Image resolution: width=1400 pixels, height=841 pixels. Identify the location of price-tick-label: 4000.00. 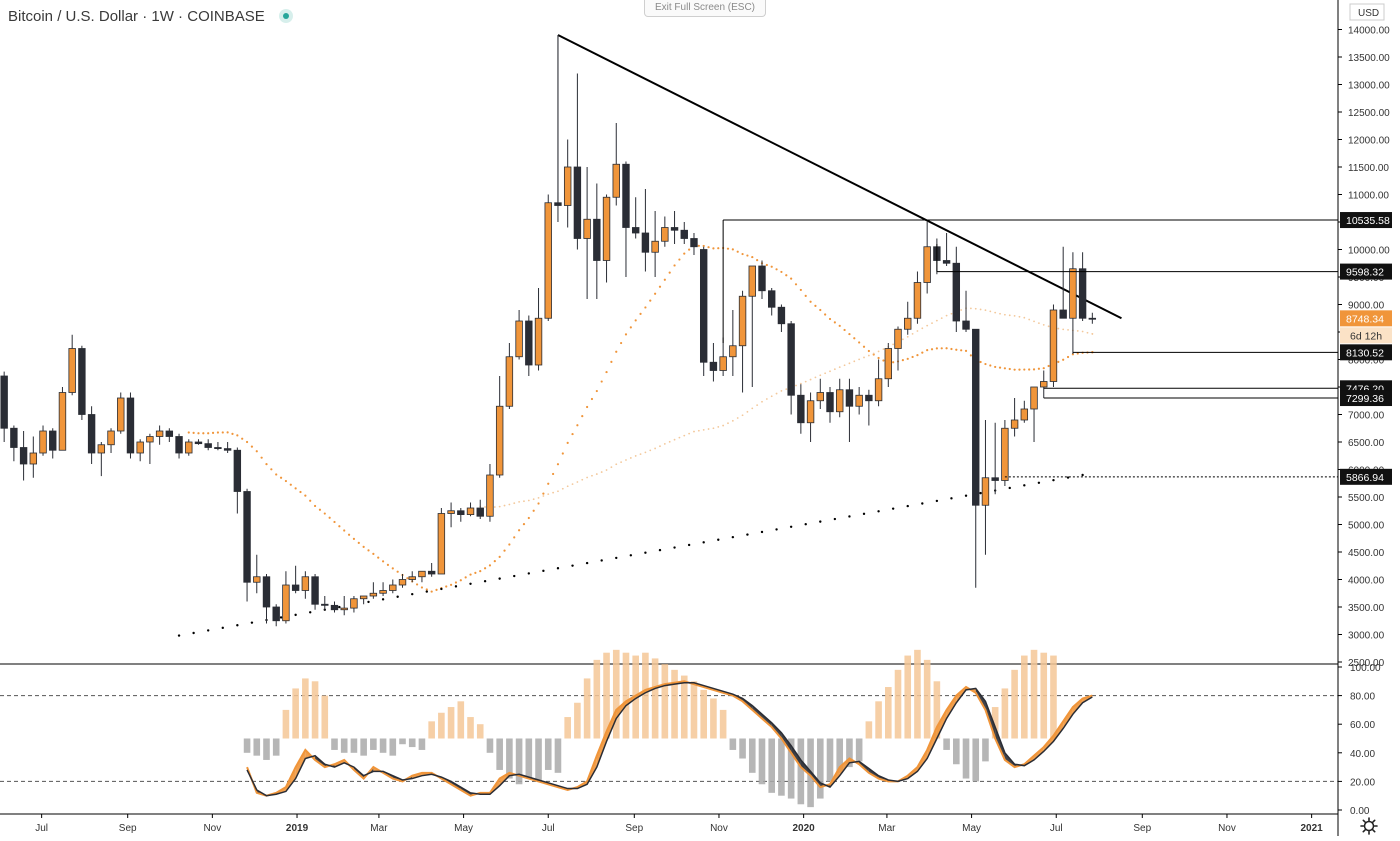
(1366, 581).